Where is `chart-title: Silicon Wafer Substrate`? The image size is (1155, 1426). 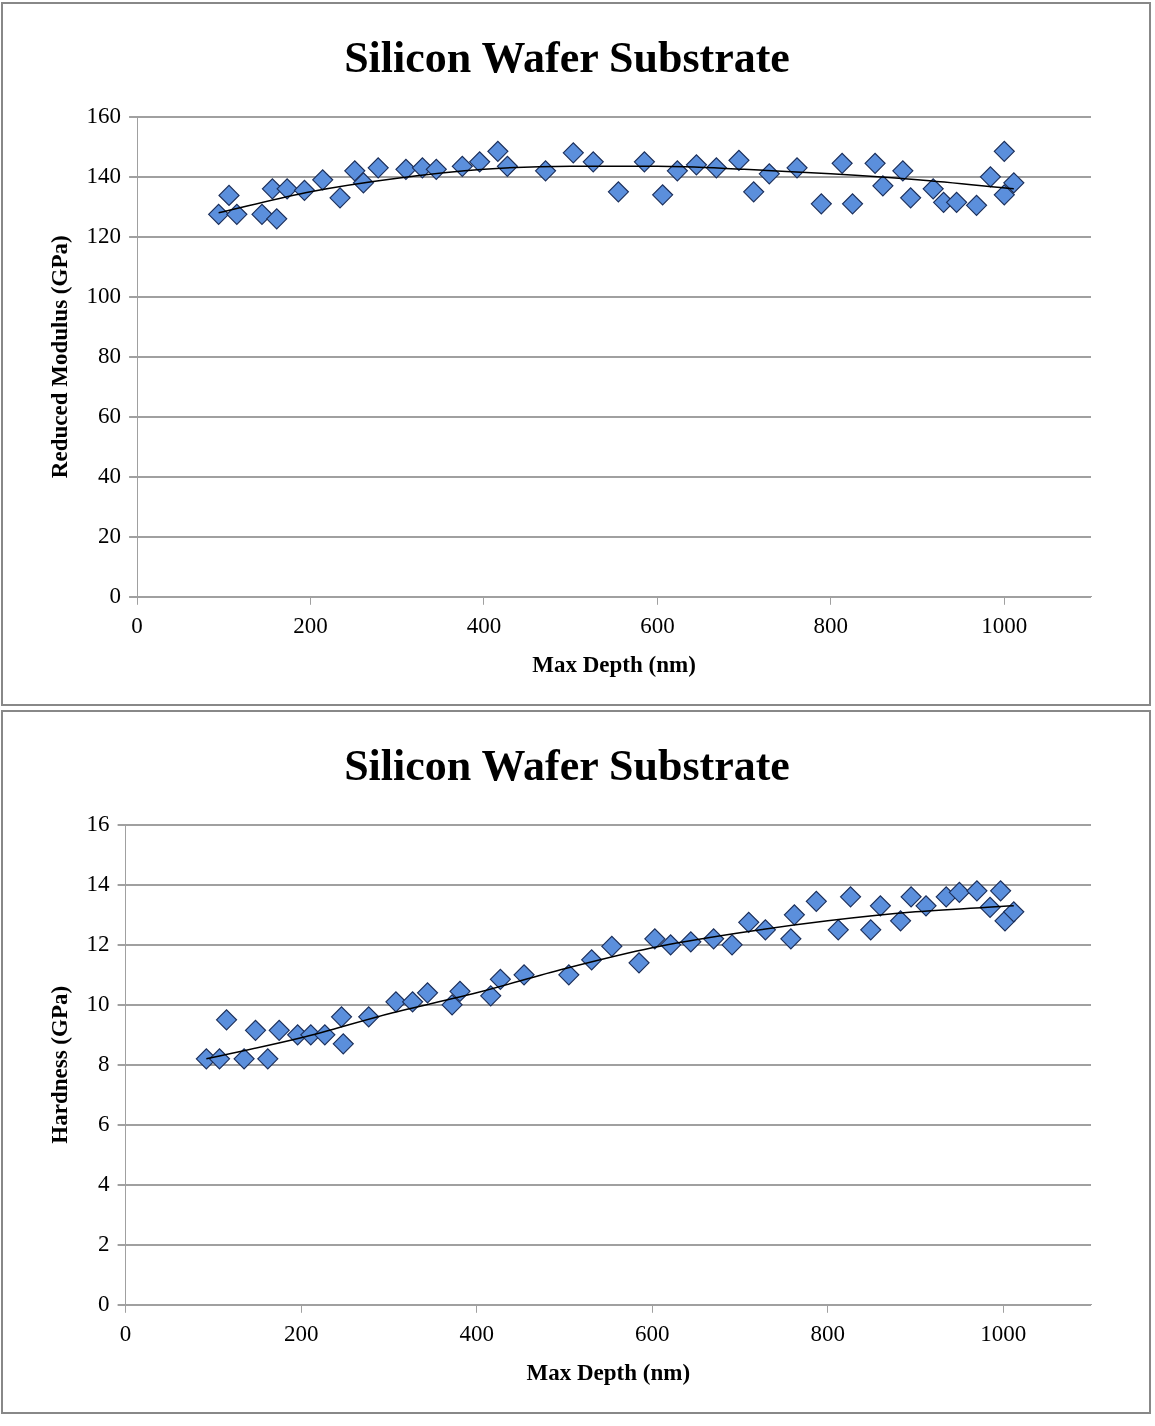 chart-title: Silicon Wafer Substrate is located at coordinates (567, 57).